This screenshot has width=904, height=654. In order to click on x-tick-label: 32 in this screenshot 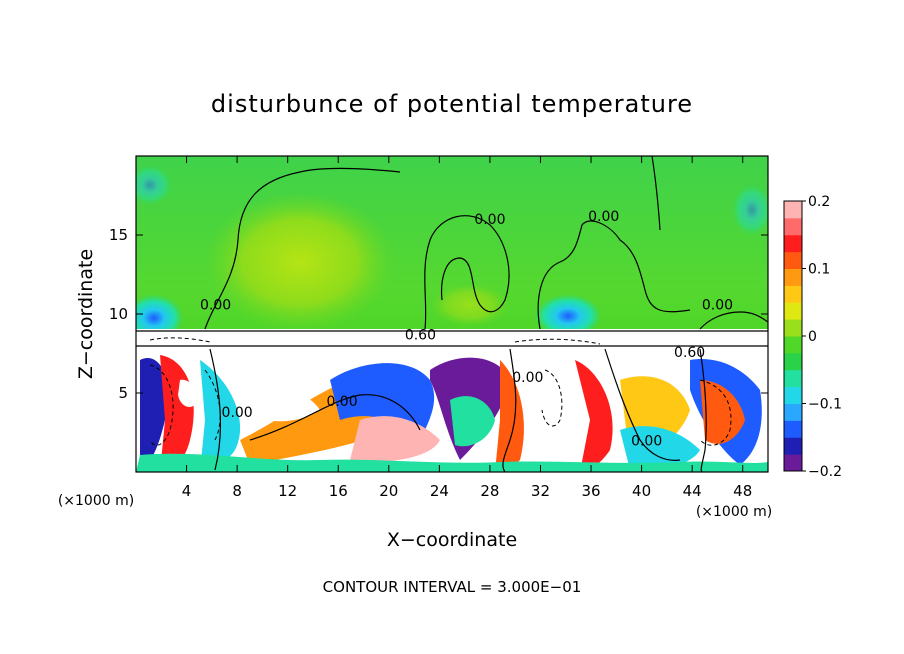, I will do `click(540, 491)`.